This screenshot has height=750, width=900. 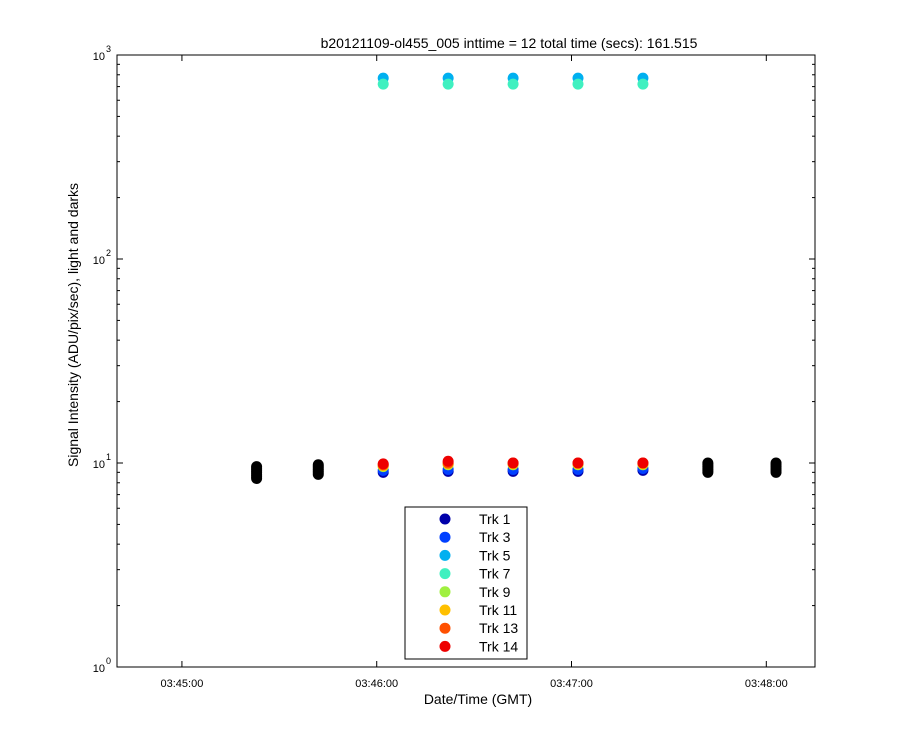 What do you see at coordinates (108, 457) in the screenshot?
I see `y-tick-label-exponent: 1` at bounding box center [108, 457].